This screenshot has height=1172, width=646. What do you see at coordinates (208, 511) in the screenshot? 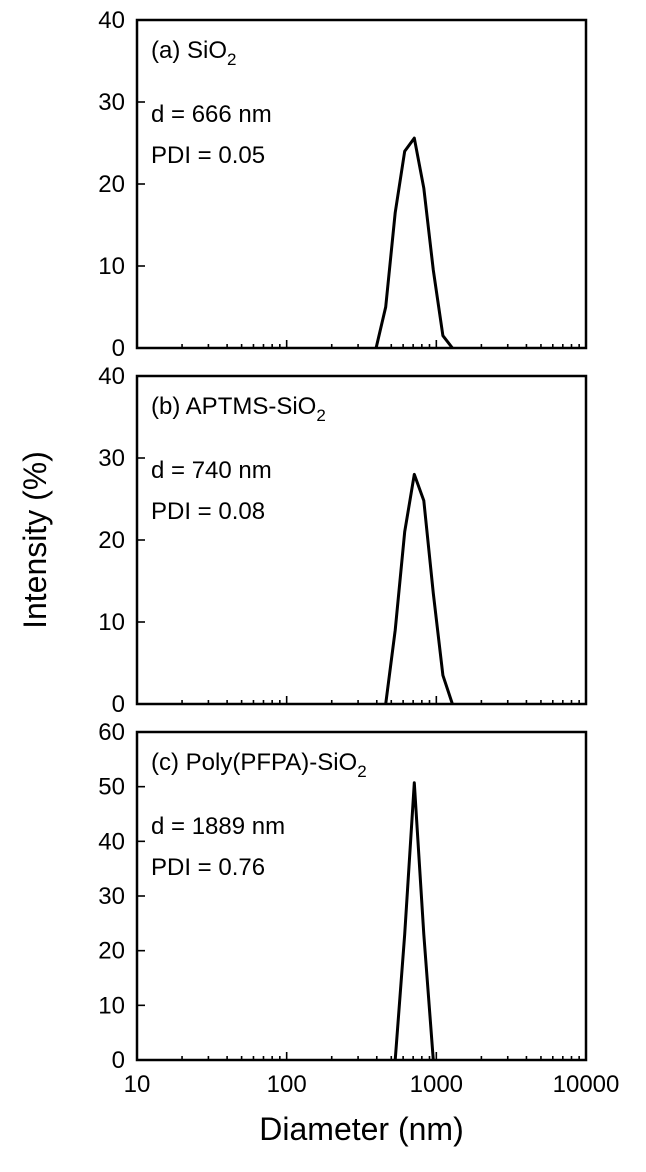
I see `pdi-annotation: PDI = 0.08` at bounding box center [208, 511].